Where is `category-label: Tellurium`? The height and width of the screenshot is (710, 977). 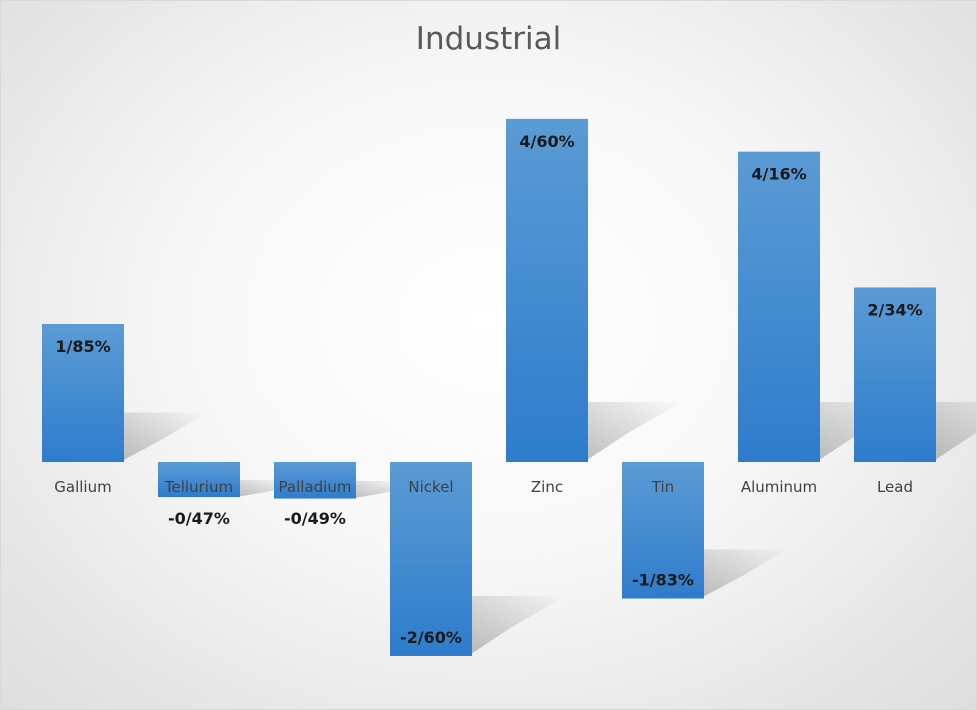
category-label: Tellurium is located at coordinates (198, 487).